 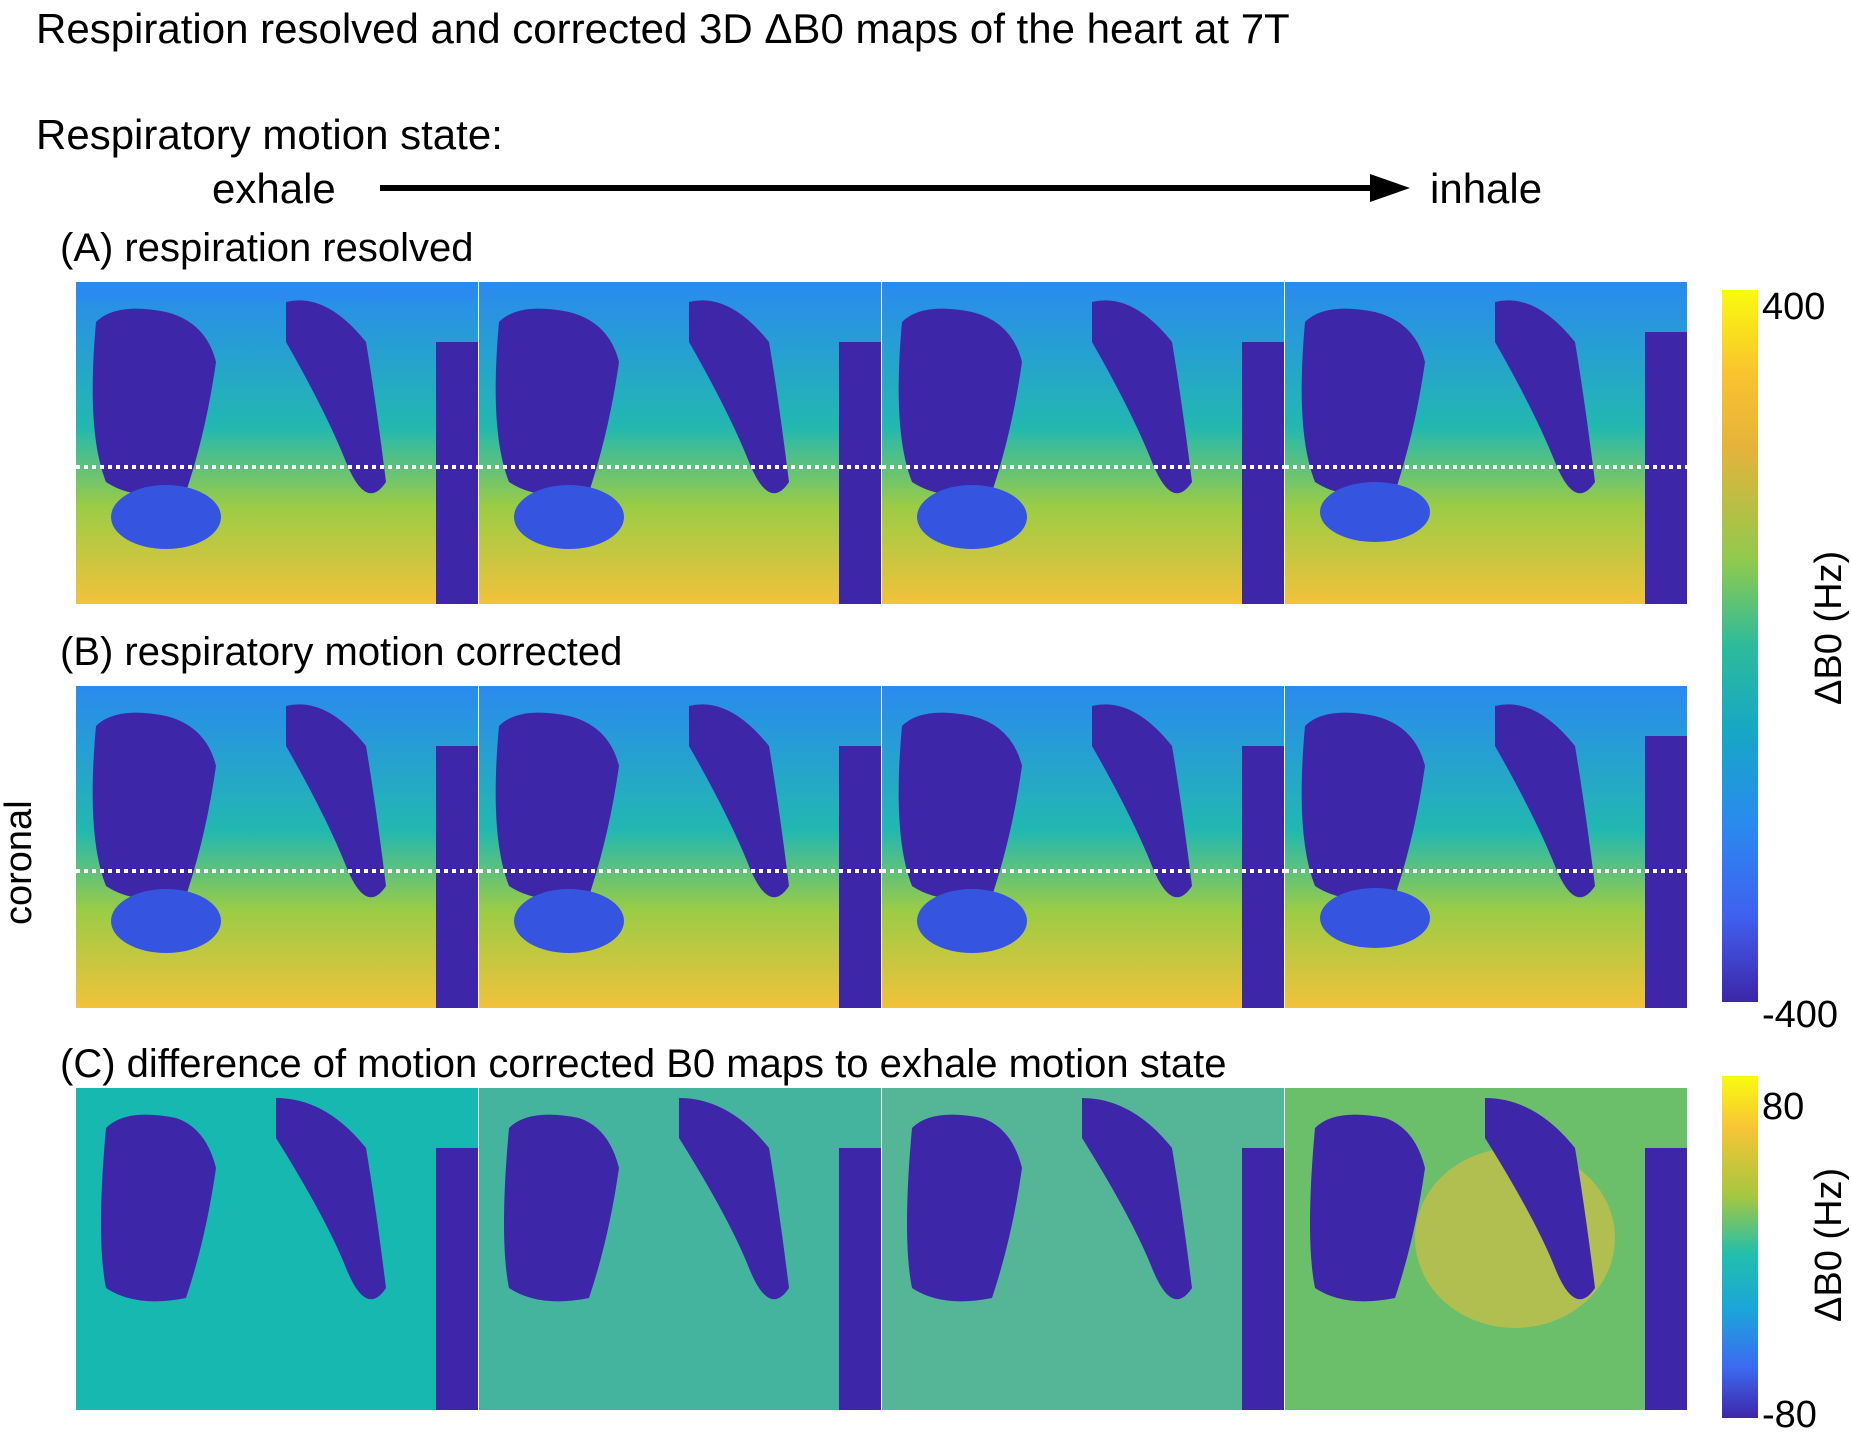 What do you see at coordinates (1740, 646) in the screenshot?
I see `colorbar-b0` at bounding box center [1740, 646].